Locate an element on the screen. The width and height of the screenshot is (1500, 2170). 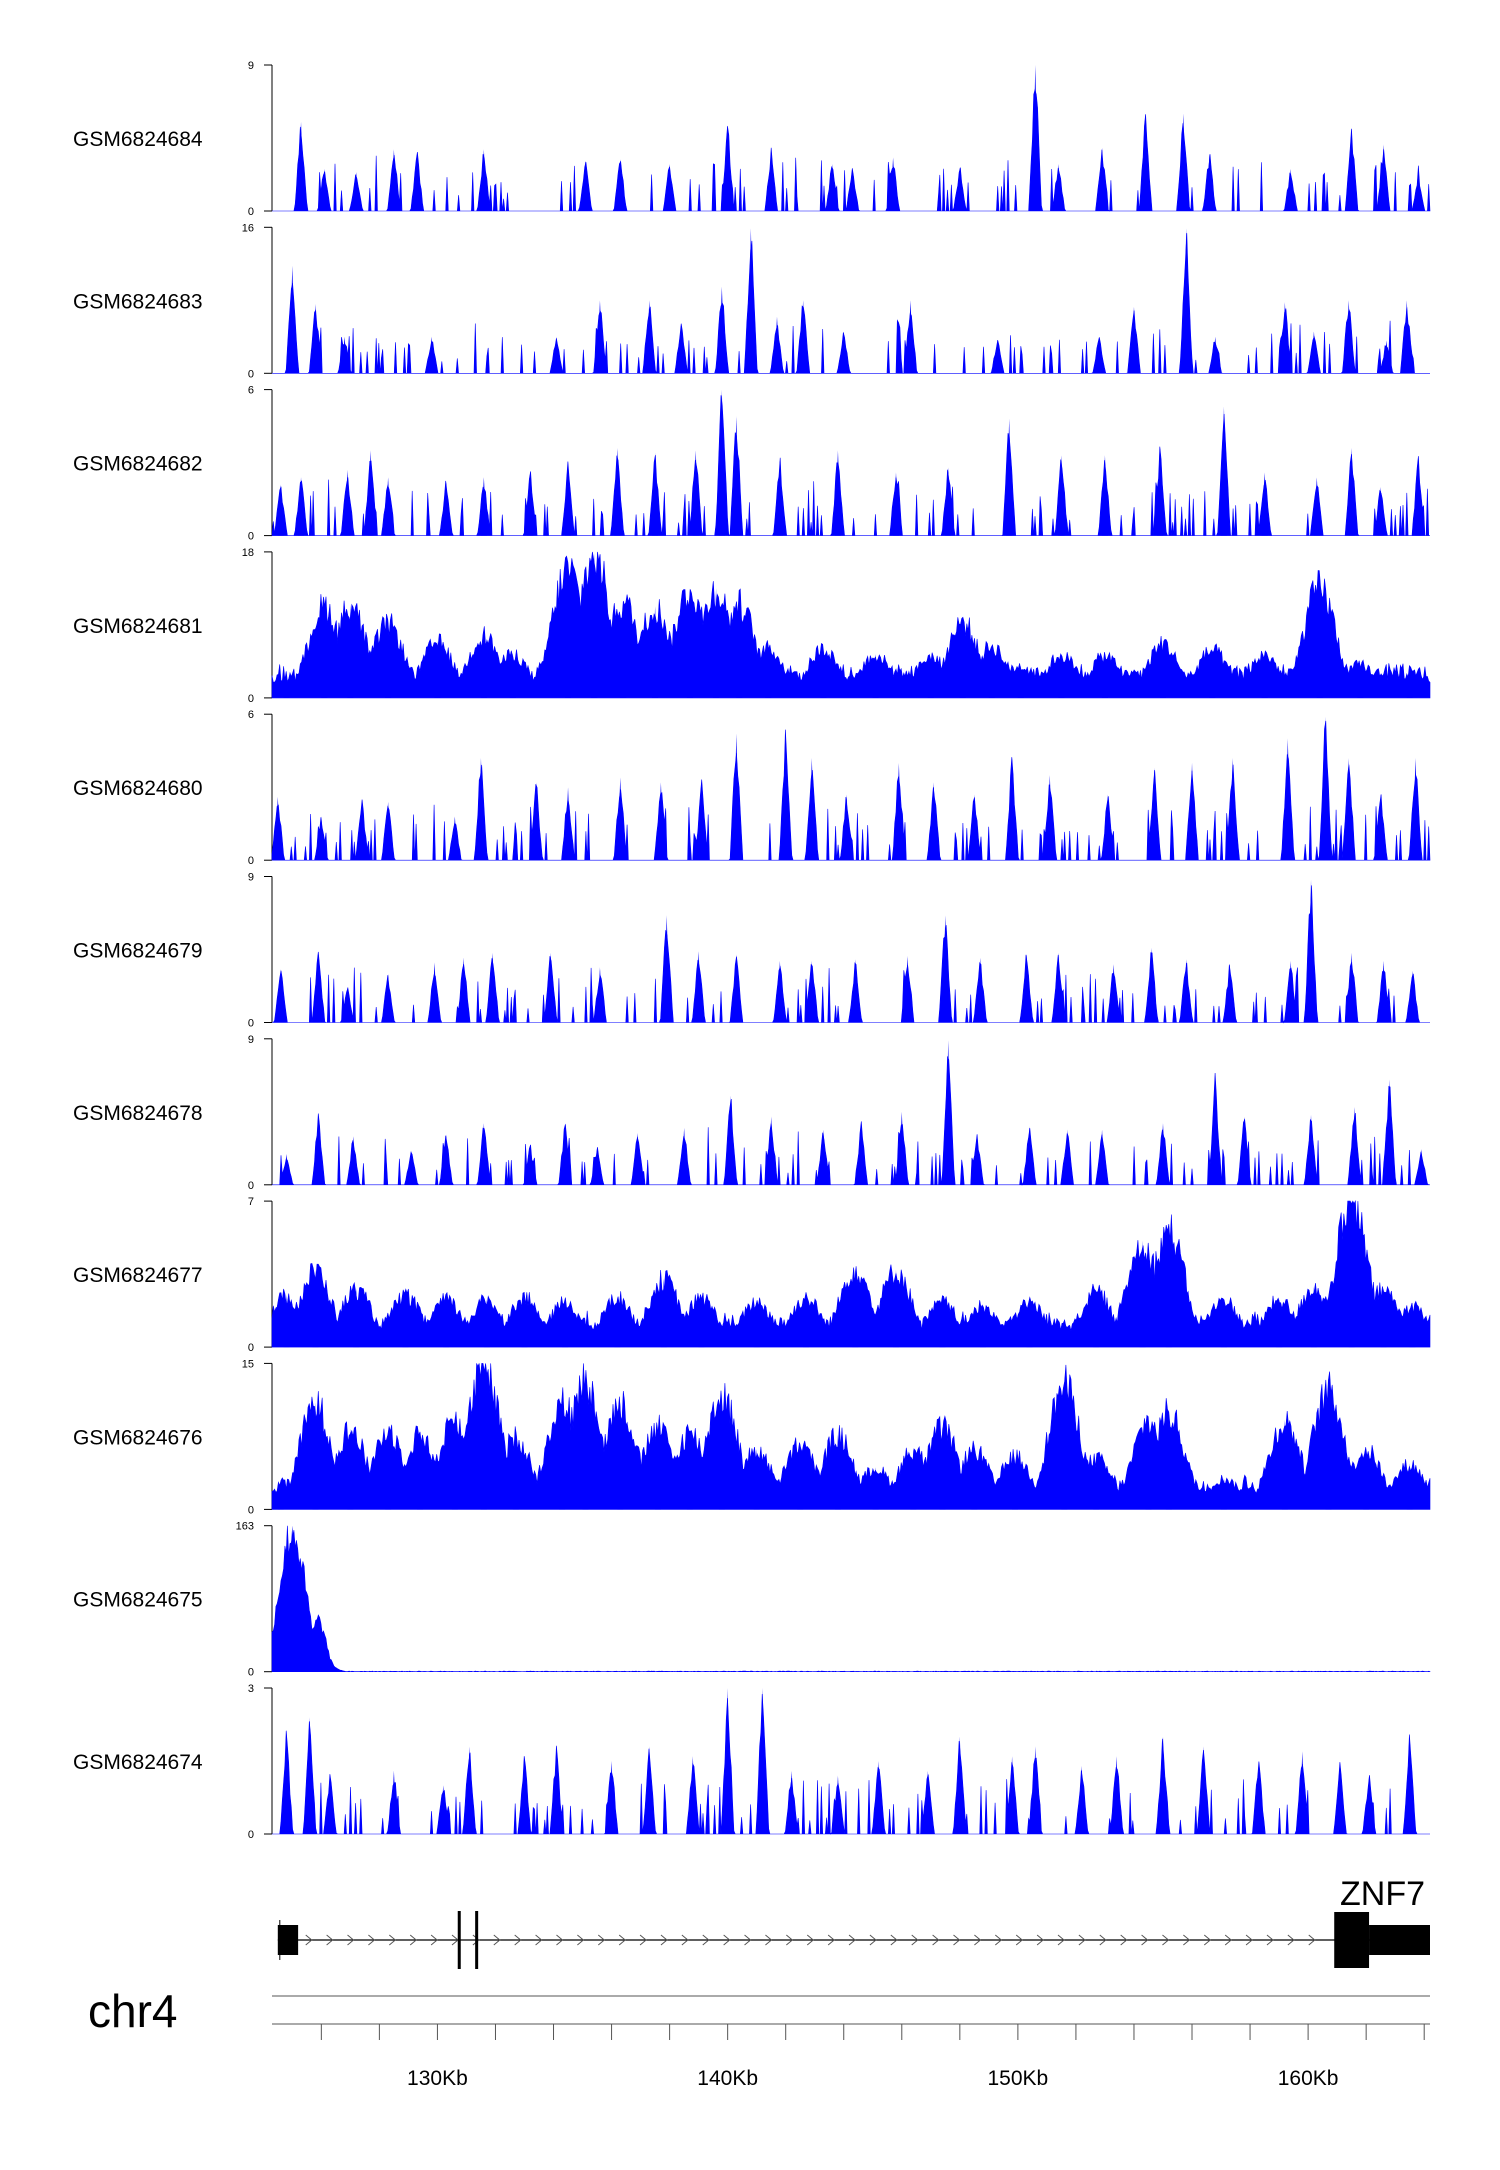
track-label: GSM6824681 is located at coordinates (138, 626).